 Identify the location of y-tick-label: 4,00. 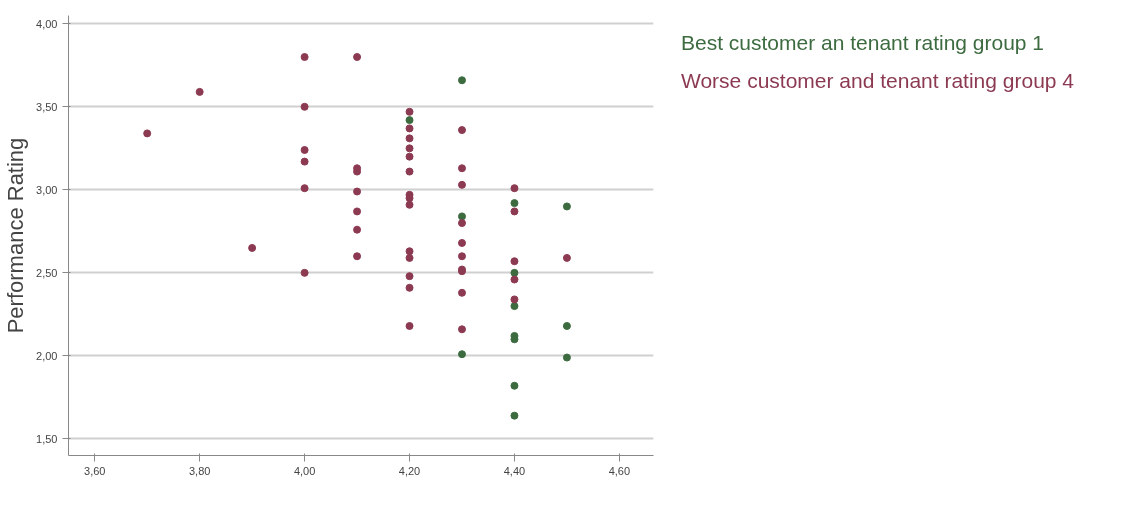
(47, 23).